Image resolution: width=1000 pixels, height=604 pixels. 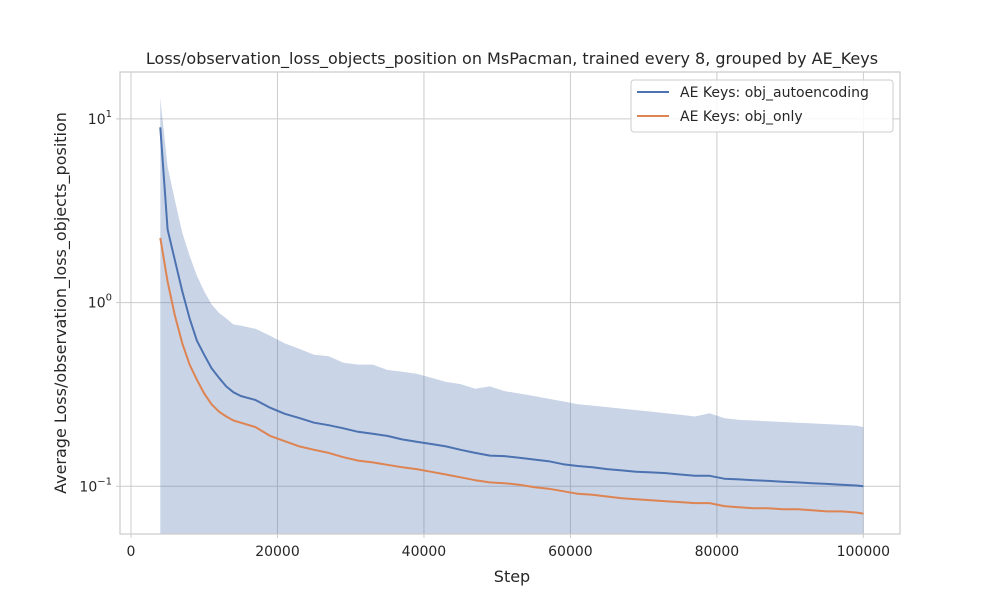 I want to click on x-tick-labels: 0 20000 40000 60000 80000 100000, so click(x=508, y=547).